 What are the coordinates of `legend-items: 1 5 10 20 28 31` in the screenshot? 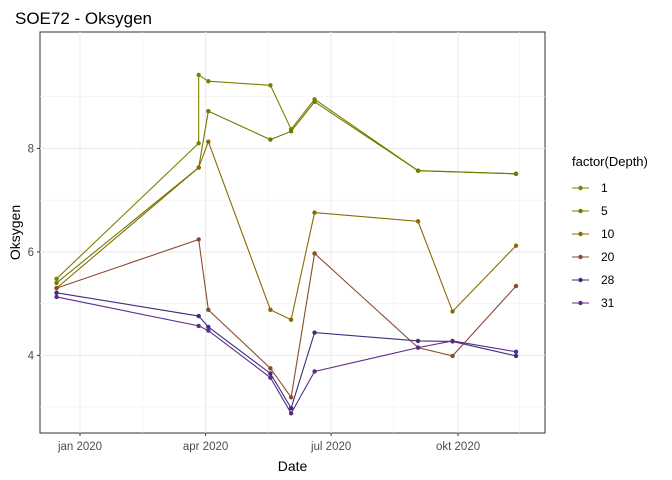 It's located at (593, 245).